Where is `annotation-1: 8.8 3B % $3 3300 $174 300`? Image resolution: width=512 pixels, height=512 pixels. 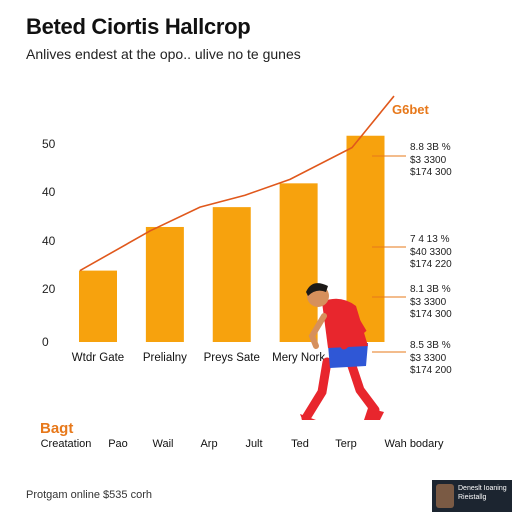
annotation-1: 8.8 3B % $3 3300 $174 300 is located at coordinates (431, 161).